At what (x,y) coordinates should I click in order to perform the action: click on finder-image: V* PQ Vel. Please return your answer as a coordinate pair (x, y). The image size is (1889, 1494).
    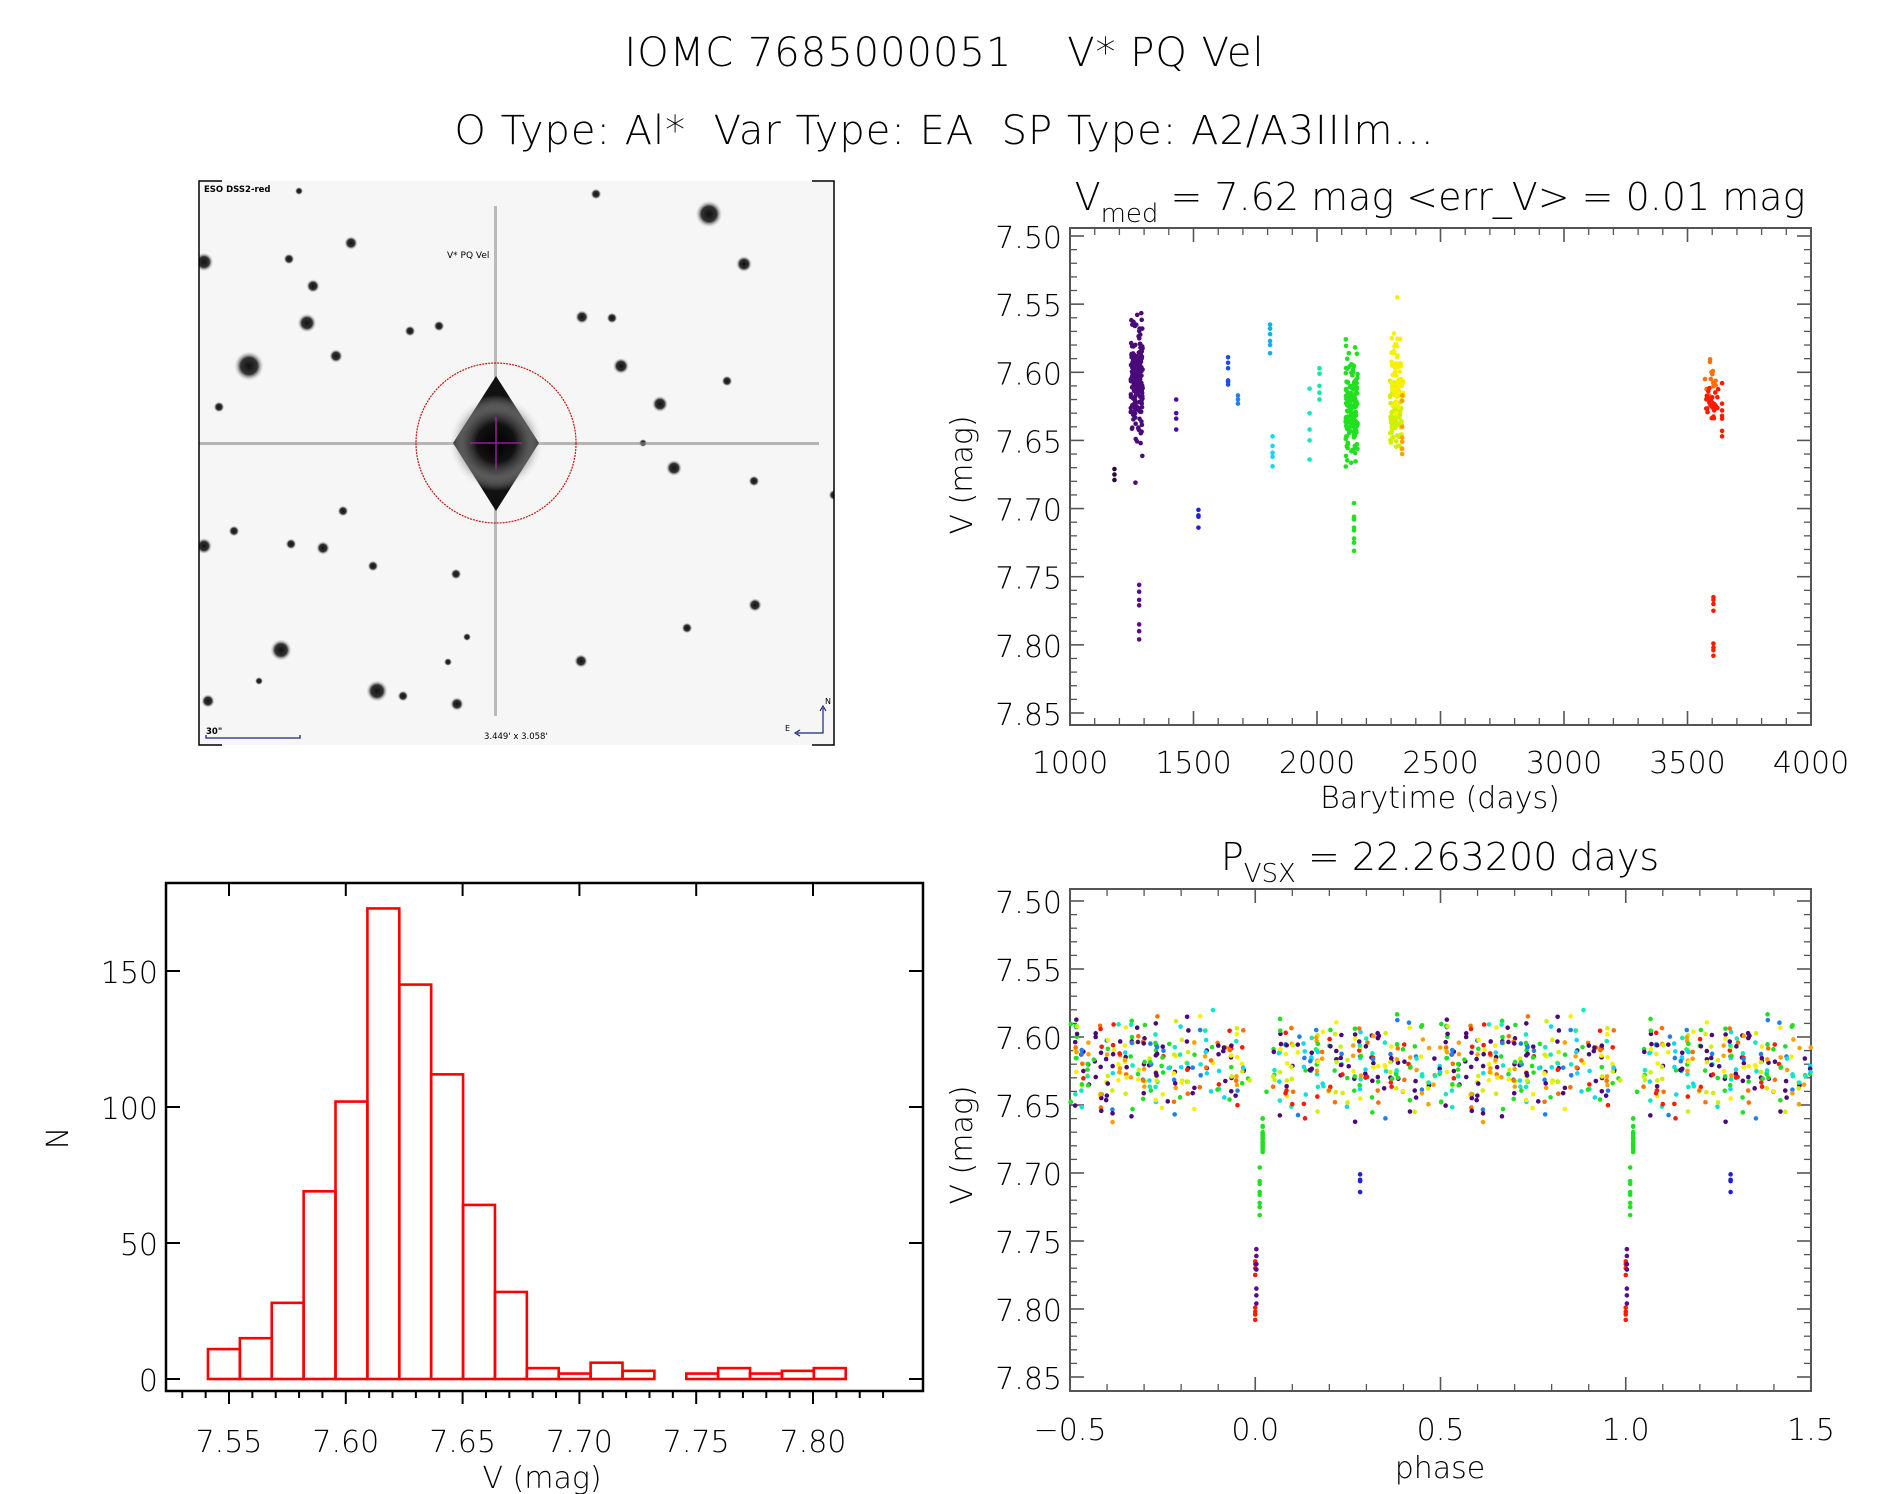
    Looking at the image, I should click on (516, 463).